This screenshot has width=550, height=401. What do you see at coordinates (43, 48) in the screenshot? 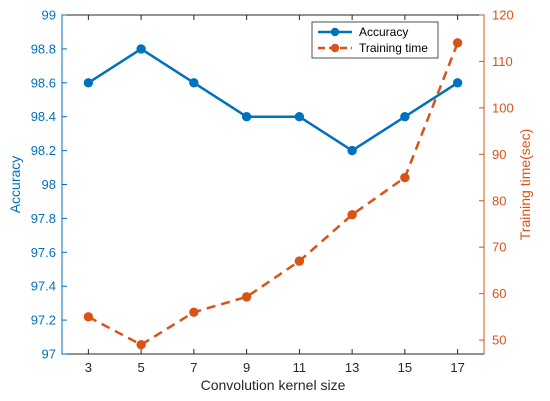
I see `left-tick-label: 98.8` at bounding box center [43, 48].